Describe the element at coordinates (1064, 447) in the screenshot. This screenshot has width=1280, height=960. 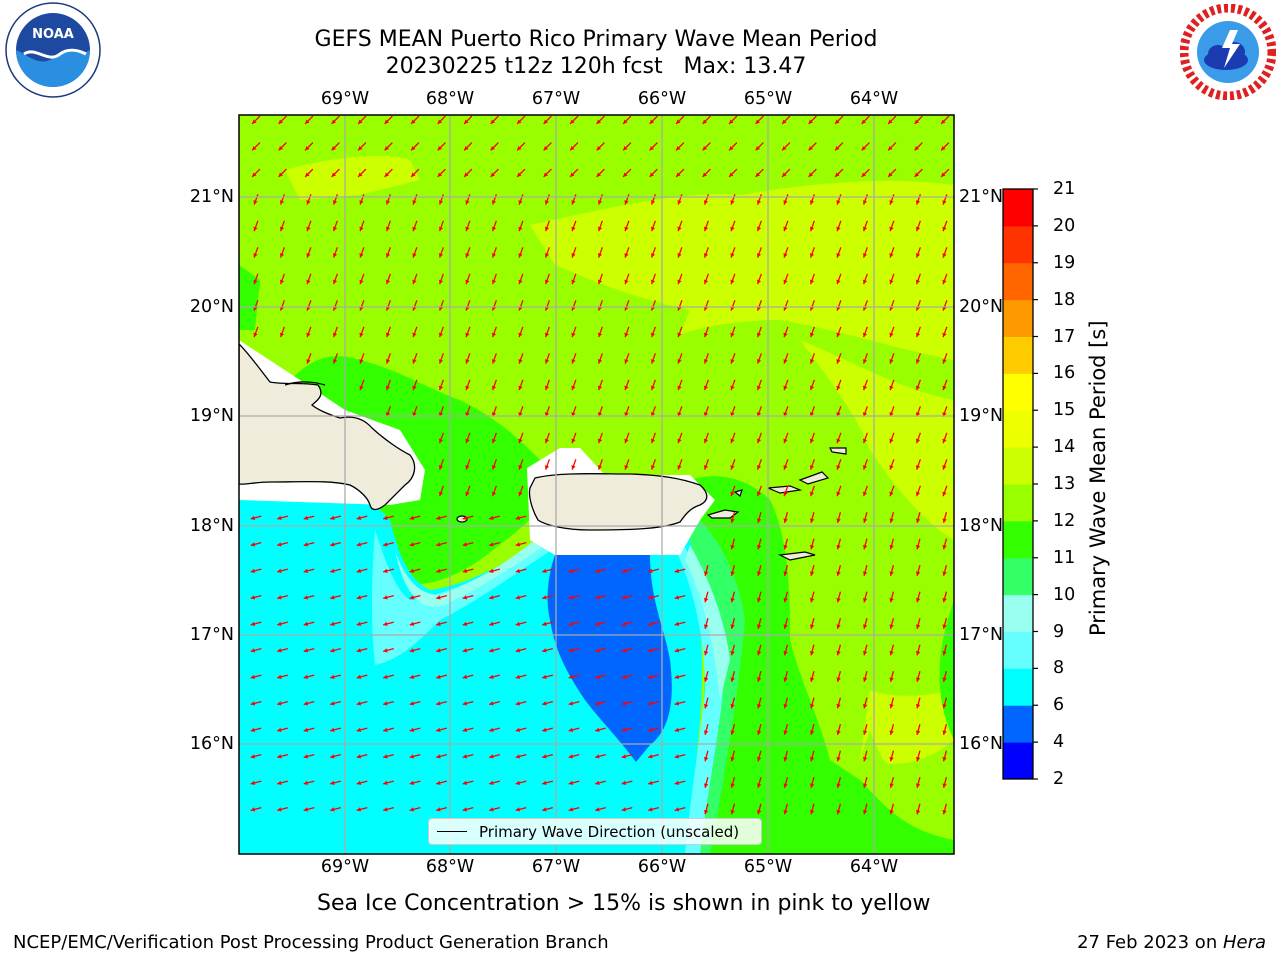
I see `colorbar-tick-label: 14` at that location.